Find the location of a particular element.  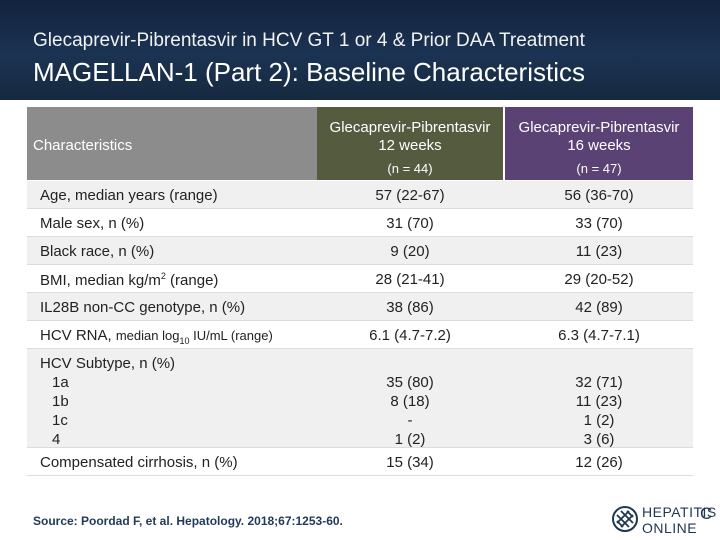

logo-line2: ONLINE is located at coordinates (670, 528).